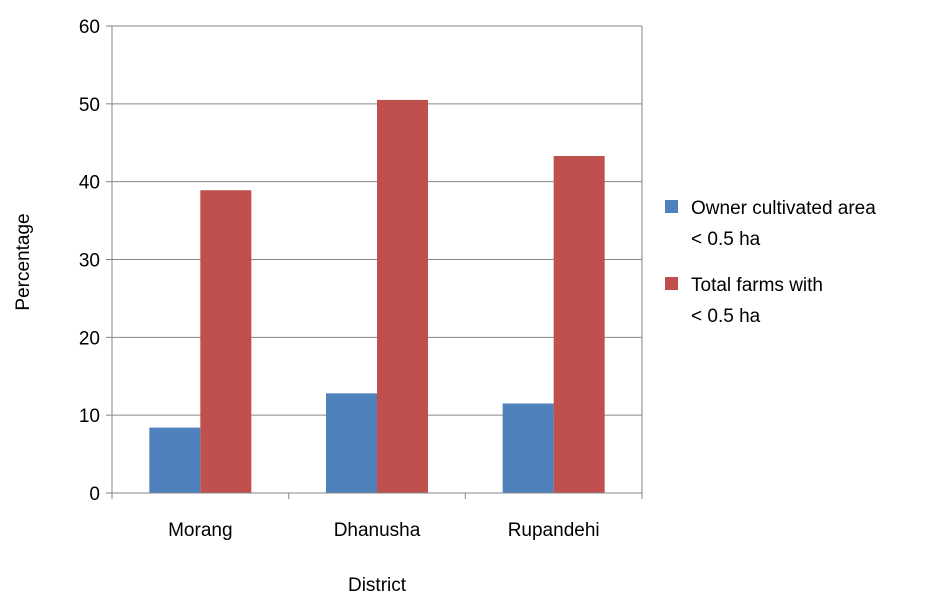  What do you see at coordinates (89, 338) in the screenshot?
I see `y-tick-label: 20` at bounding box center [89, 338].